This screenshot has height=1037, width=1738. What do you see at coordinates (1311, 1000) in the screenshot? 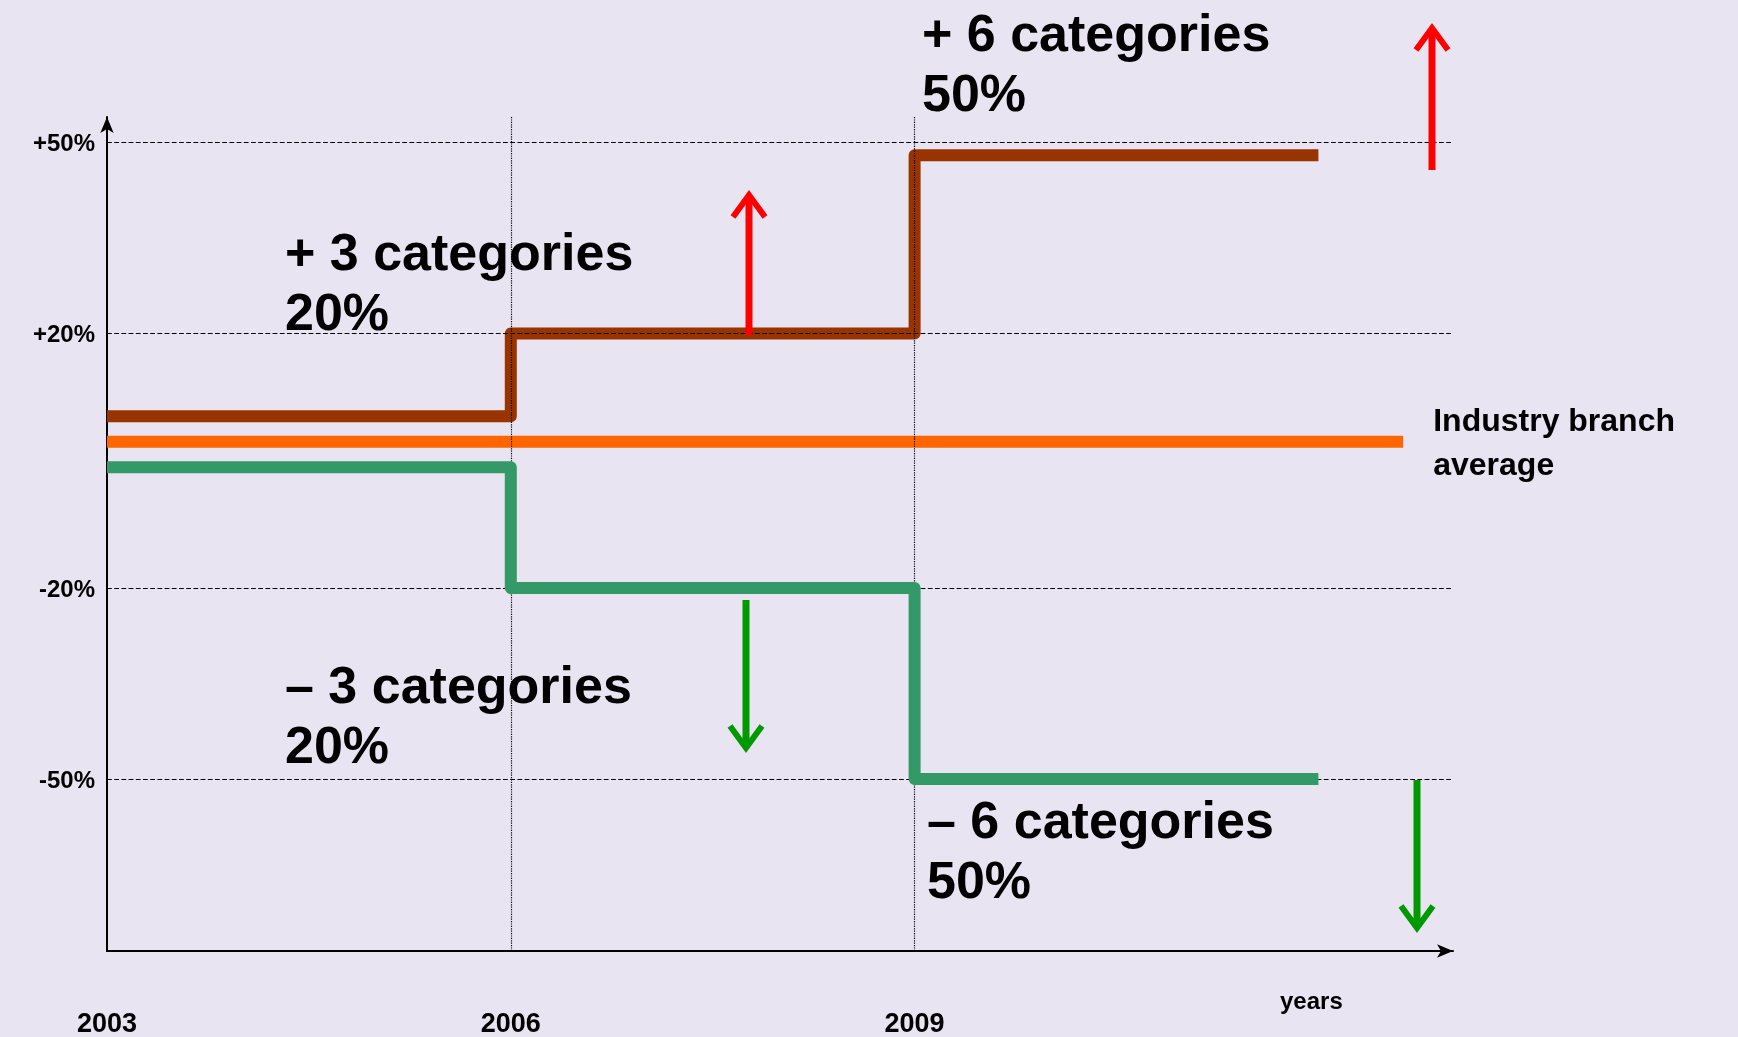
I see `x-axis-title: years` at bounding box center [1311, 1000].